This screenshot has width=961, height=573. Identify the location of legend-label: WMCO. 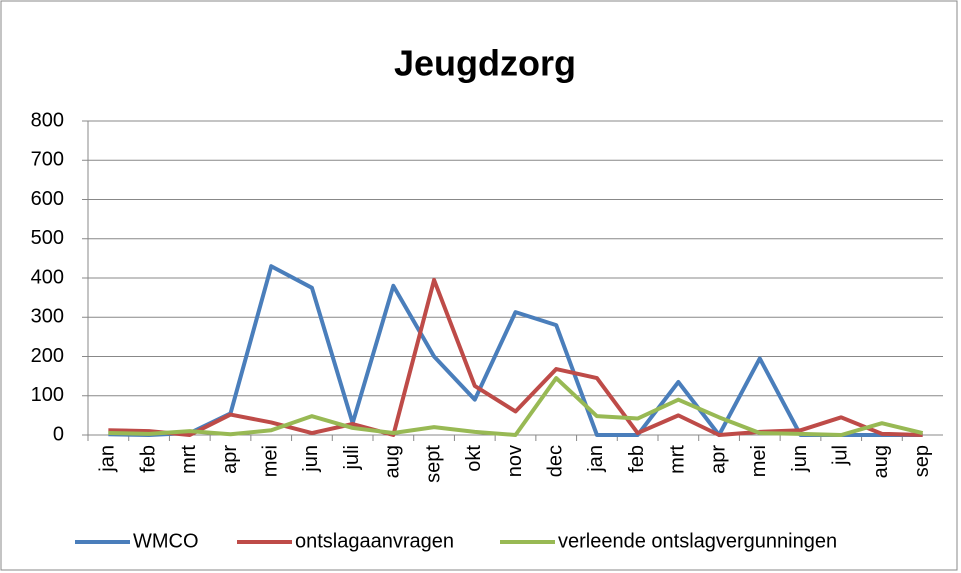
(166, 541).